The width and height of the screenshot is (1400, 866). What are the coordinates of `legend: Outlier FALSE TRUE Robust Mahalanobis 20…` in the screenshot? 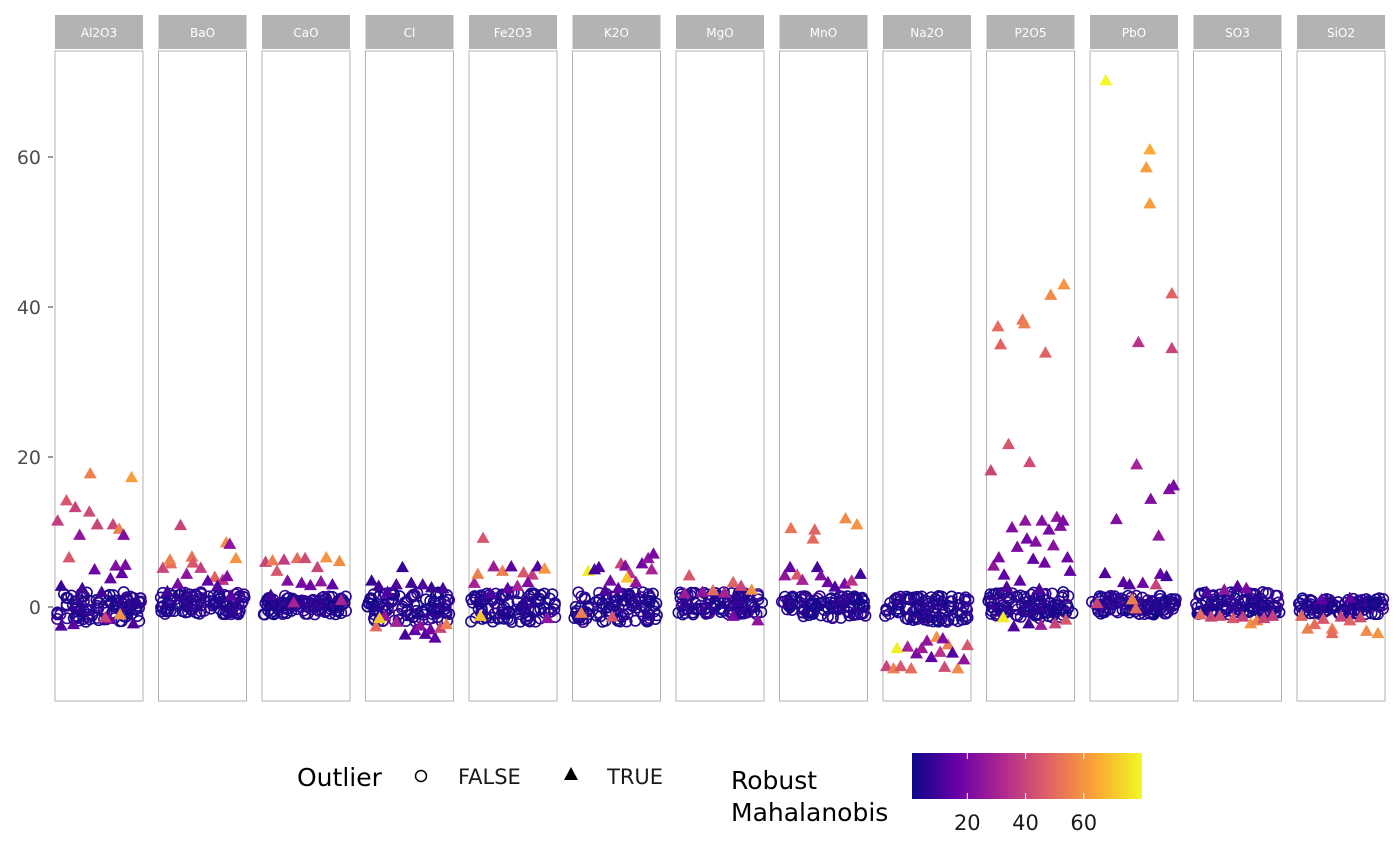 It's located at (719, 794).